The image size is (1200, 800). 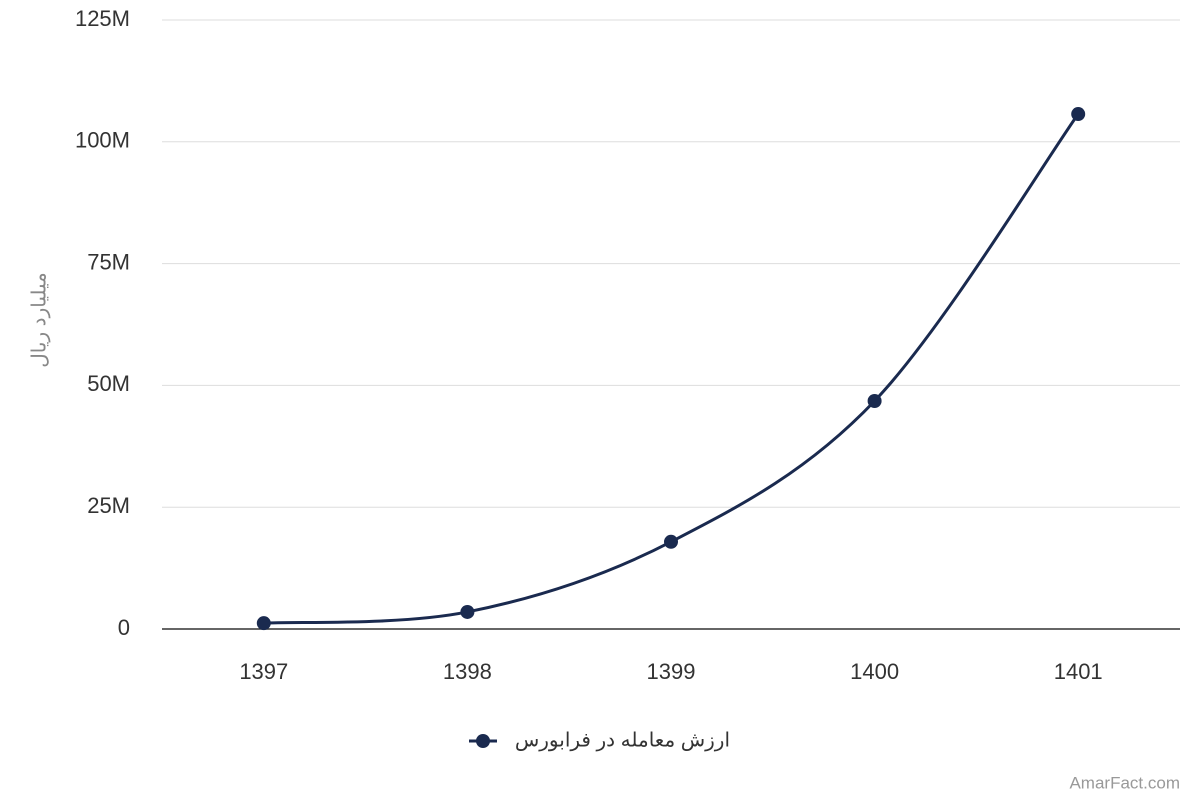 I want to click on x-tick-label: 1397, so click(x=263, y=671).